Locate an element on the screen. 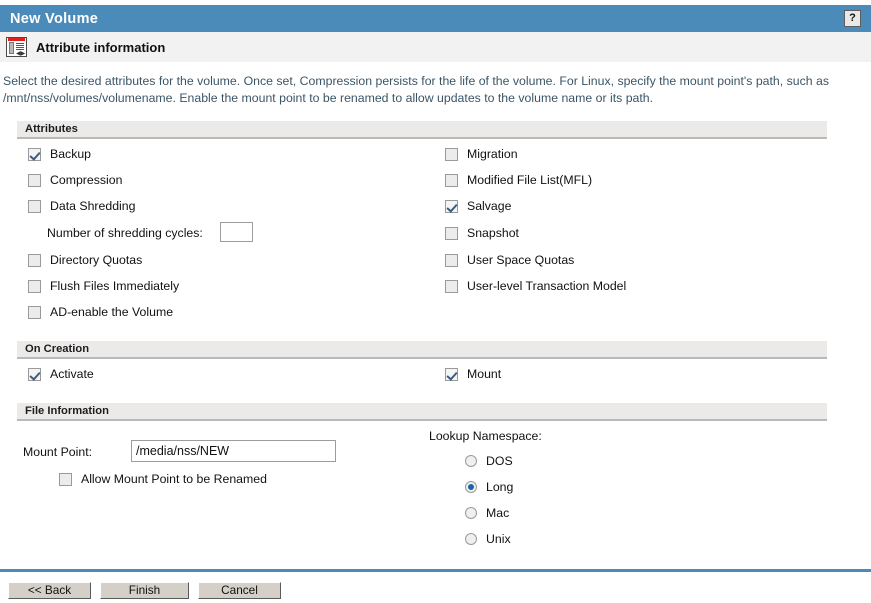  section-title-attributes: Attributes is located at coordinates (51, 129).